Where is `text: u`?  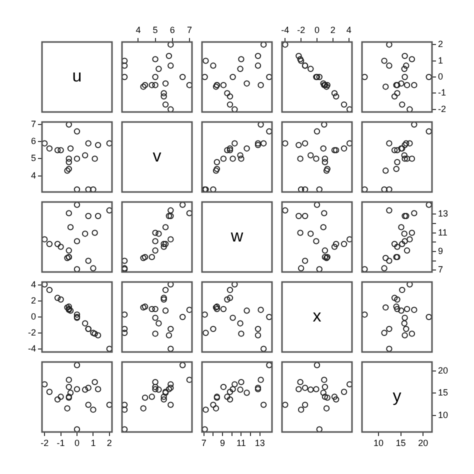 text: u is located at coordinates (77, 76).